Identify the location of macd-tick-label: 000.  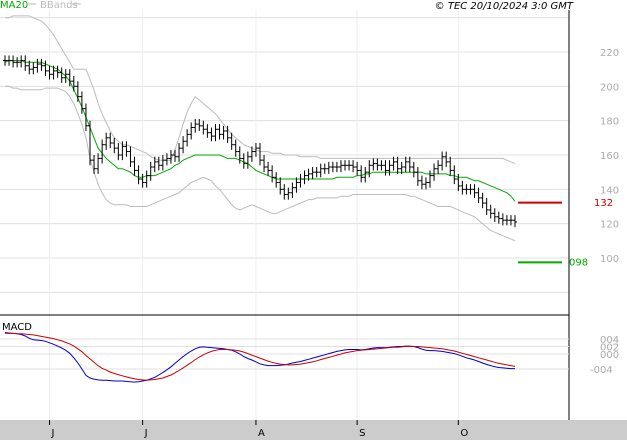
(609, 355).